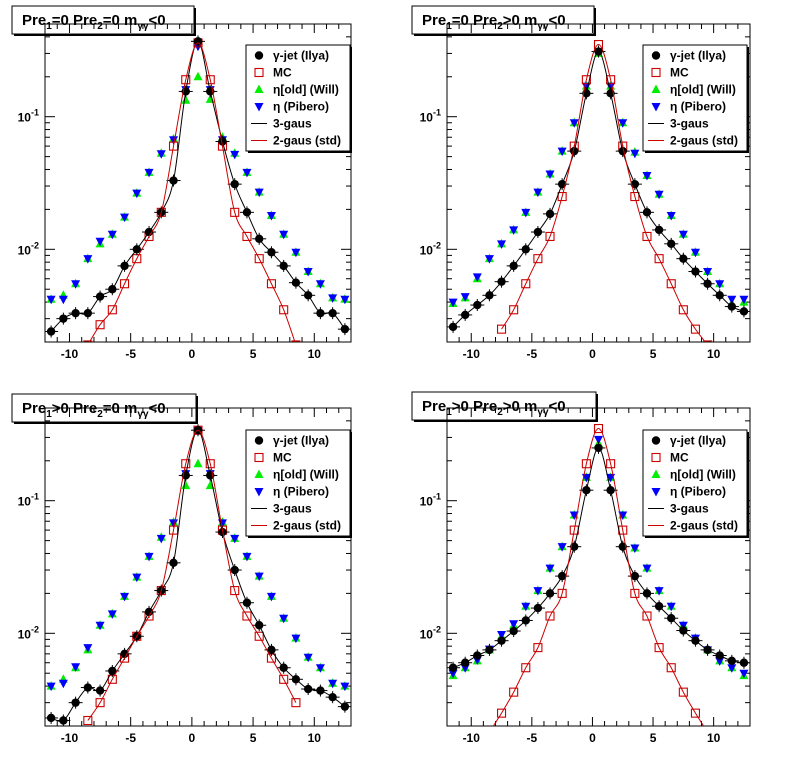 The height and width of the screenshot is (772, 796). What do you see at coordinates (474, 406) in the screenshot?
I see `title-part-2: >0 Pre` at bounding box center [474, 406].